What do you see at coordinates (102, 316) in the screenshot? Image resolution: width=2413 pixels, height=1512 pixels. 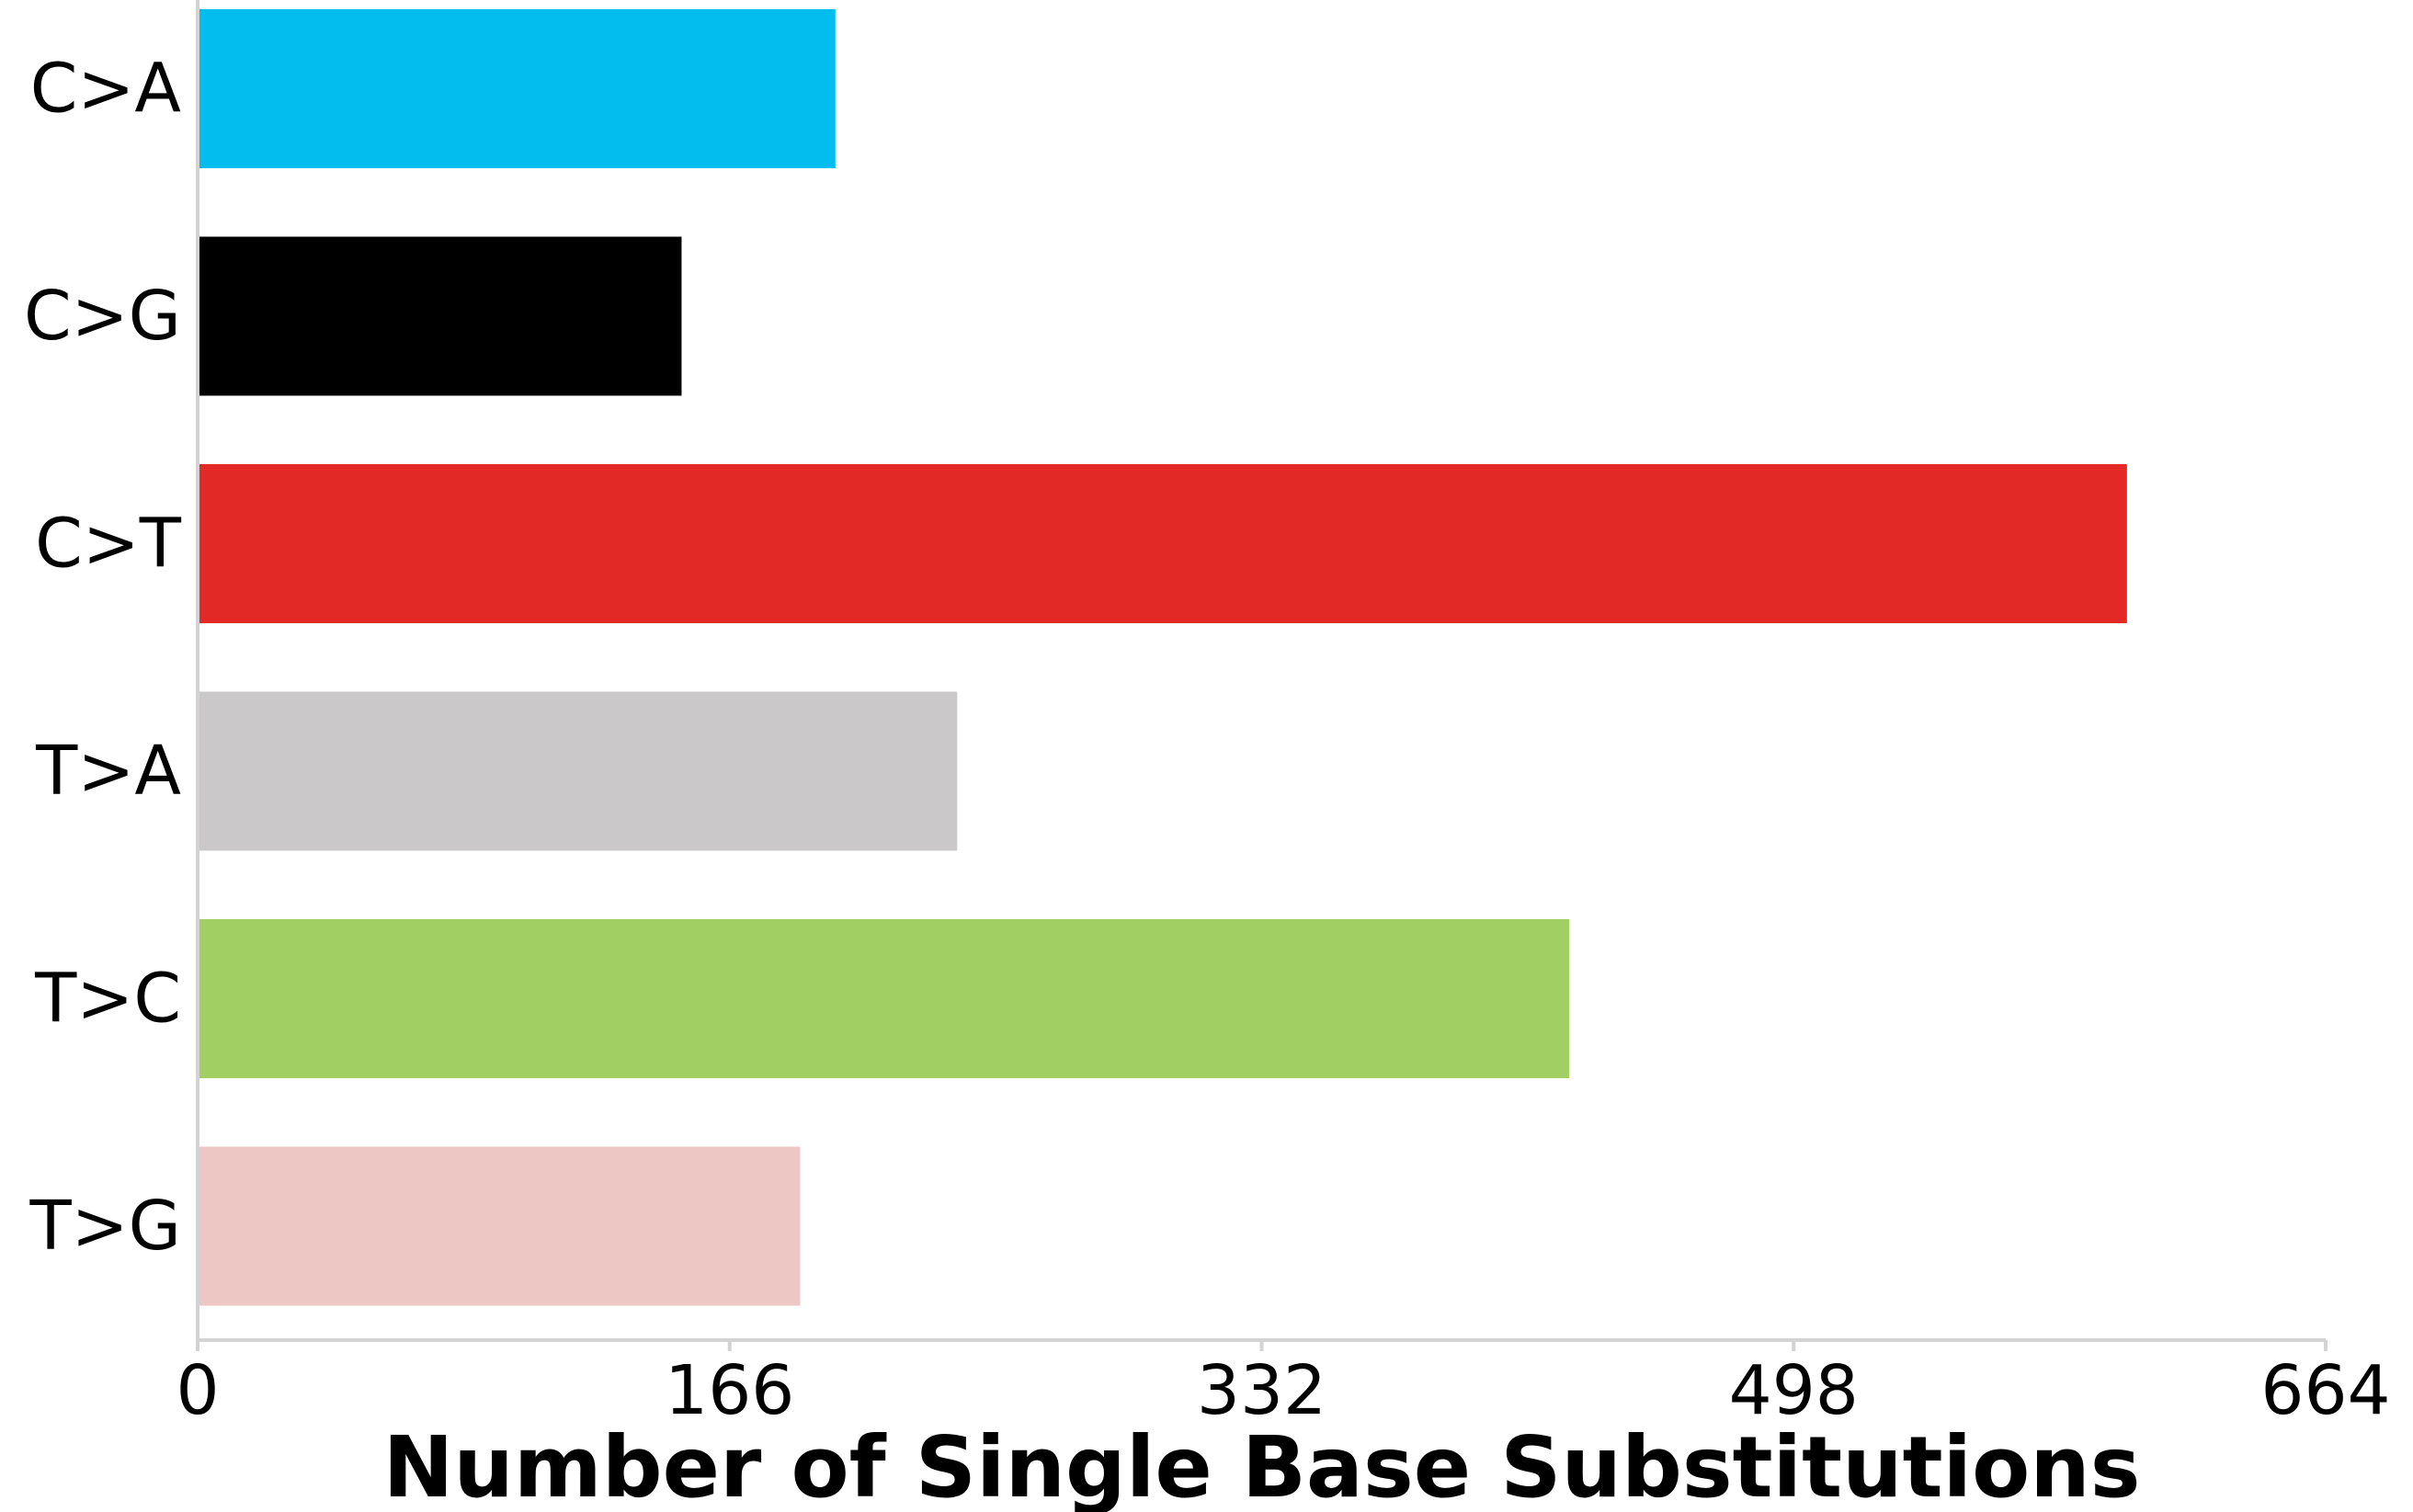 I see `category-label: C>G` at bounding box center [102, 316].